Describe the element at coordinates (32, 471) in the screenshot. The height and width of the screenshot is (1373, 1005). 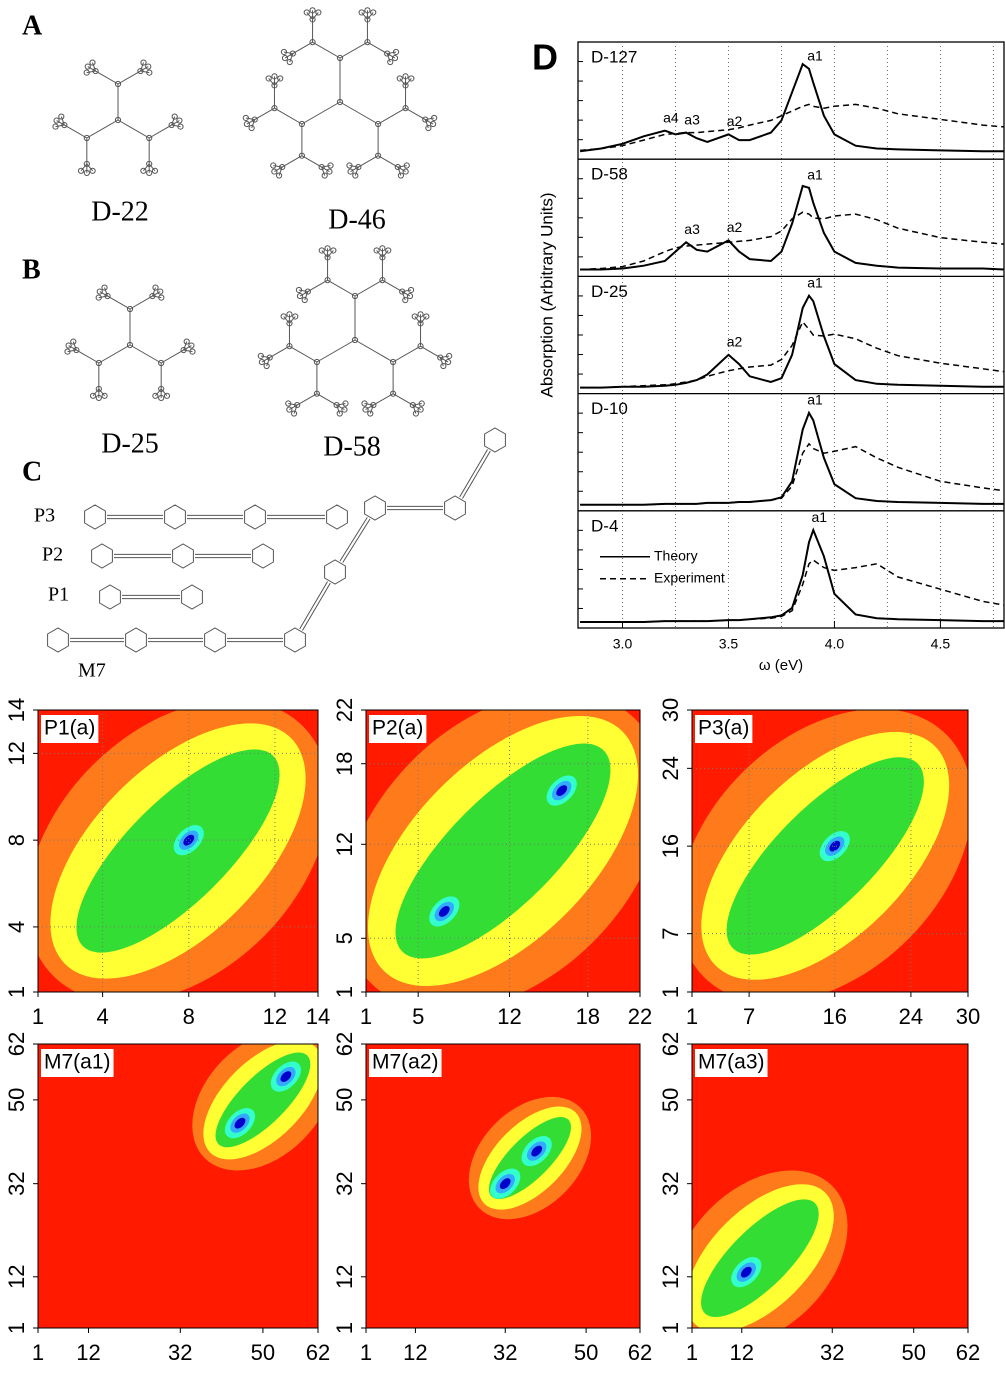
I see `panel-label: C` at that location.